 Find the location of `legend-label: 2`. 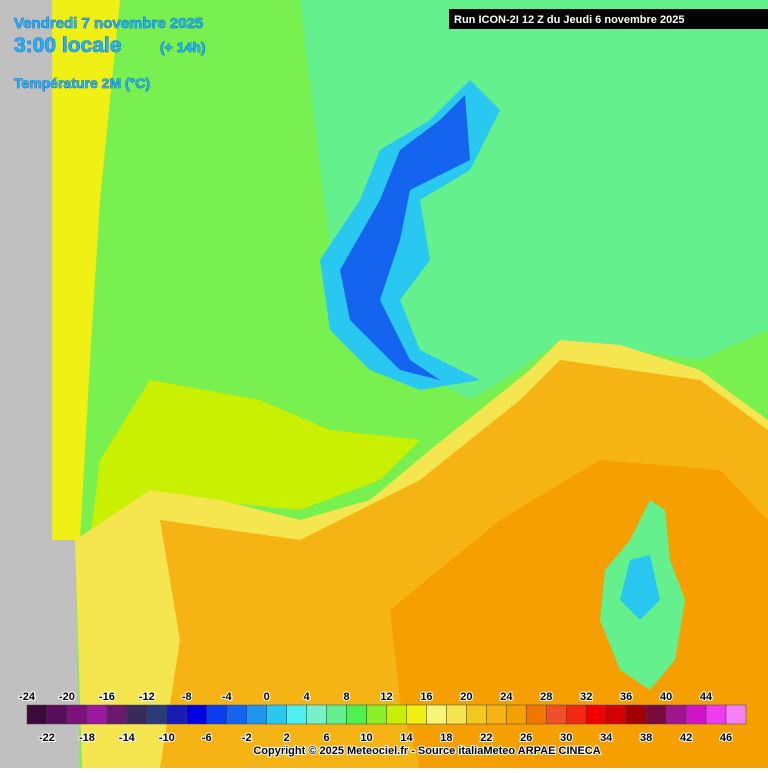

legend-label: 2 is located at coordinates (287, 738).